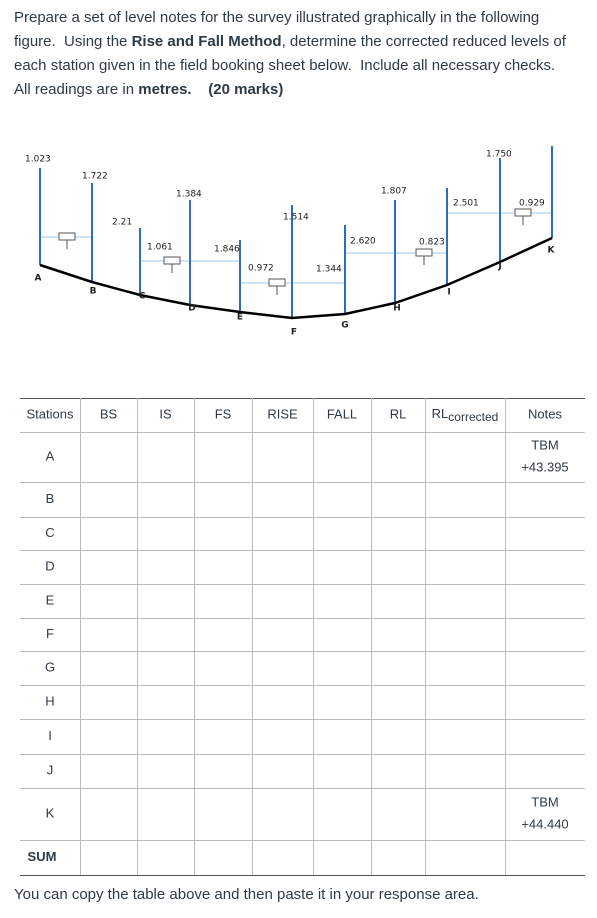 Image resolution: width=597 pixels, height=918 pixels. What do you see at coordinates (165, 413) in the screenshot?
I see `header-cell: IS` at bounding box center [165, 413].